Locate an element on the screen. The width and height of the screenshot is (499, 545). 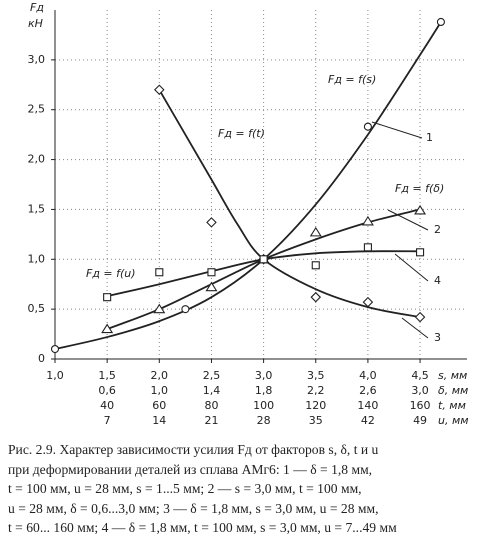
x-row-label: 120 is located at coordinates (315, 405).